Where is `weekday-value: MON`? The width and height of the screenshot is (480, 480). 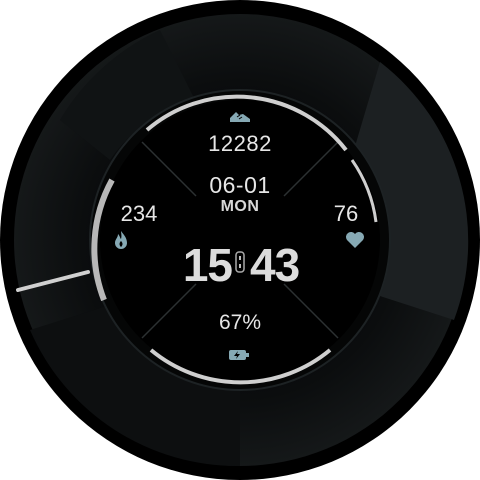
weekday-value: MON is located at coordinates (240, 206).